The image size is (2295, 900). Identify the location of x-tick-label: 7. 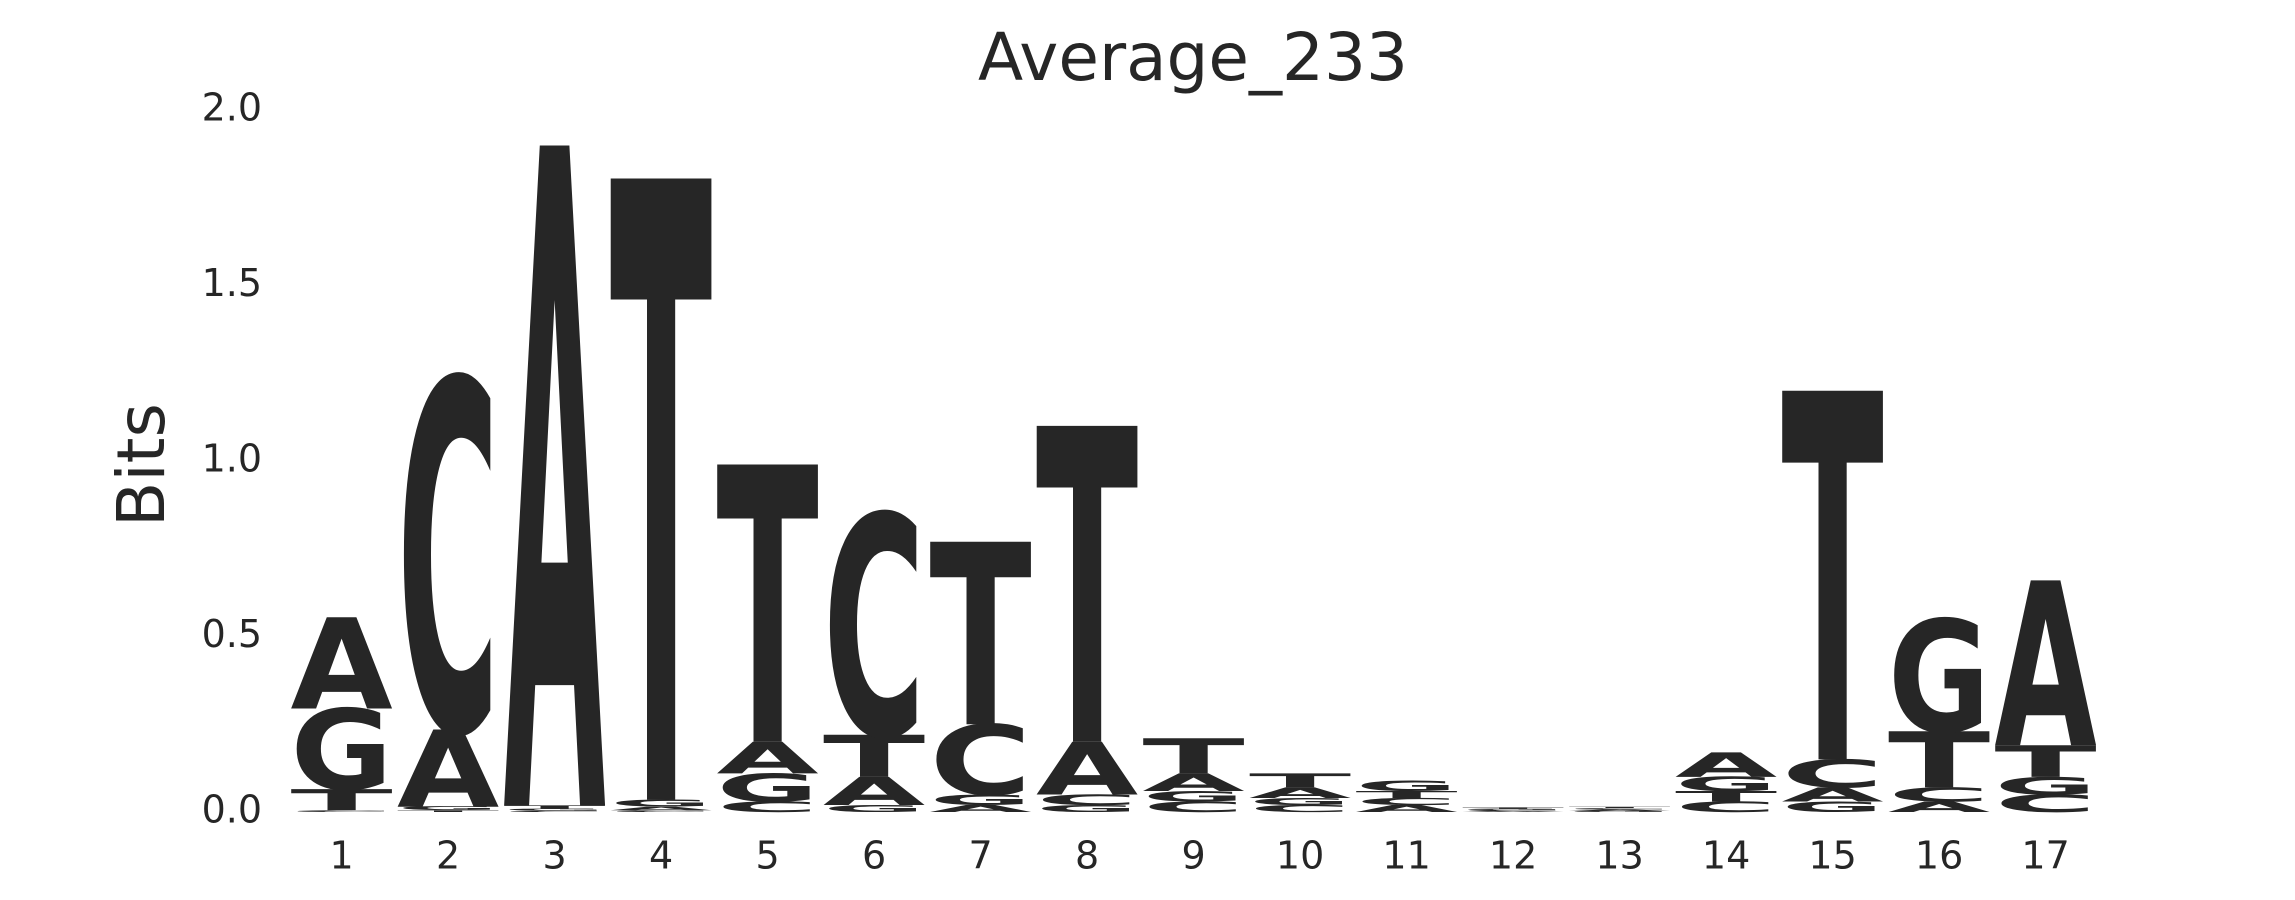
(981, 856).